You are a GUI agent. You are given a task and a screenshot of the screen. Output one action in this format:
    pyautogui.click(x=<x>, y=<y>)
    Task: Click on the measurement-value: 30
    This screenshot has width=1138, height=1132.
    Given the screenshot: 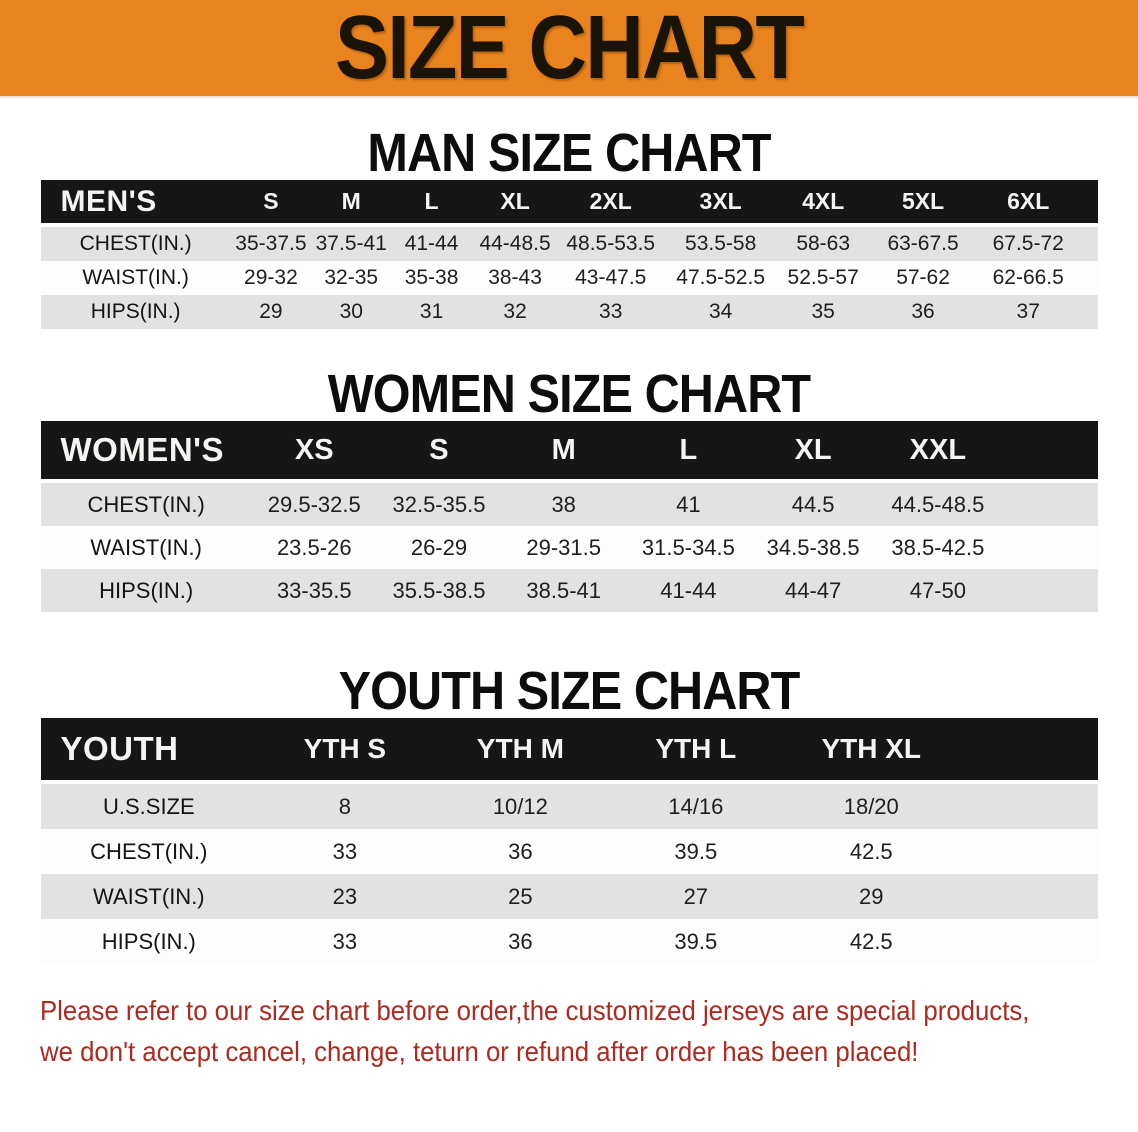 What is the action you would take?
    pyautogui.click(x=351, y=312)
    